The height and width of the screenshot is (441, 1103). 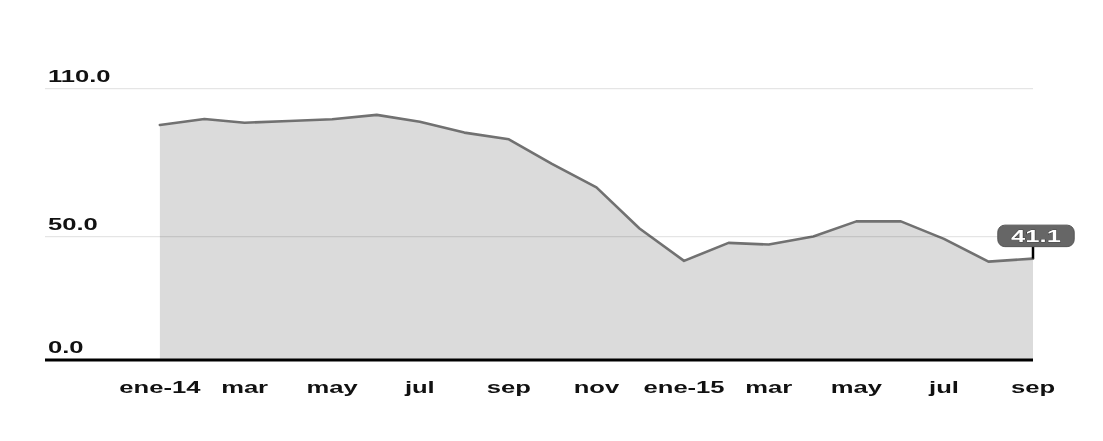 I want to click on x-tick-label: ene-14, so click(x=160, y=387).